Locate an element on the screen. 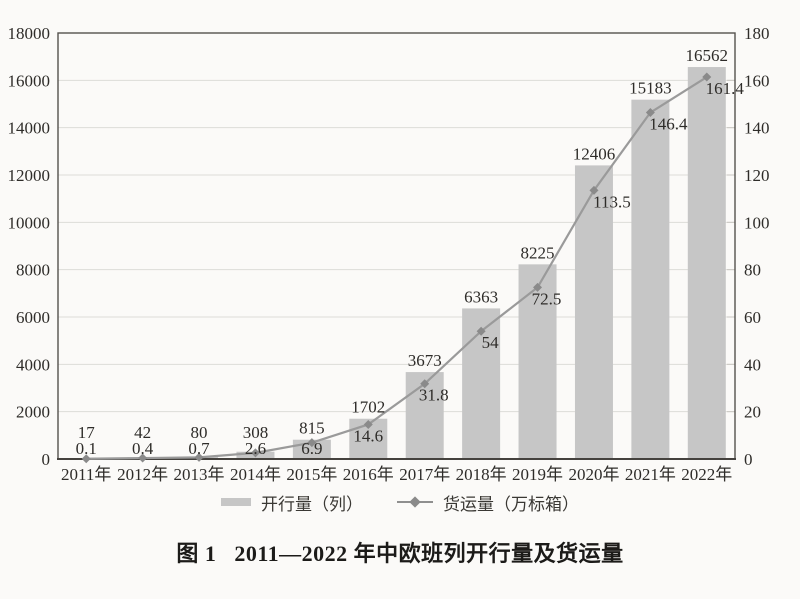 This screenshot has width=800, height=599. svg-text: 17 is located at coordinates (87, 432).